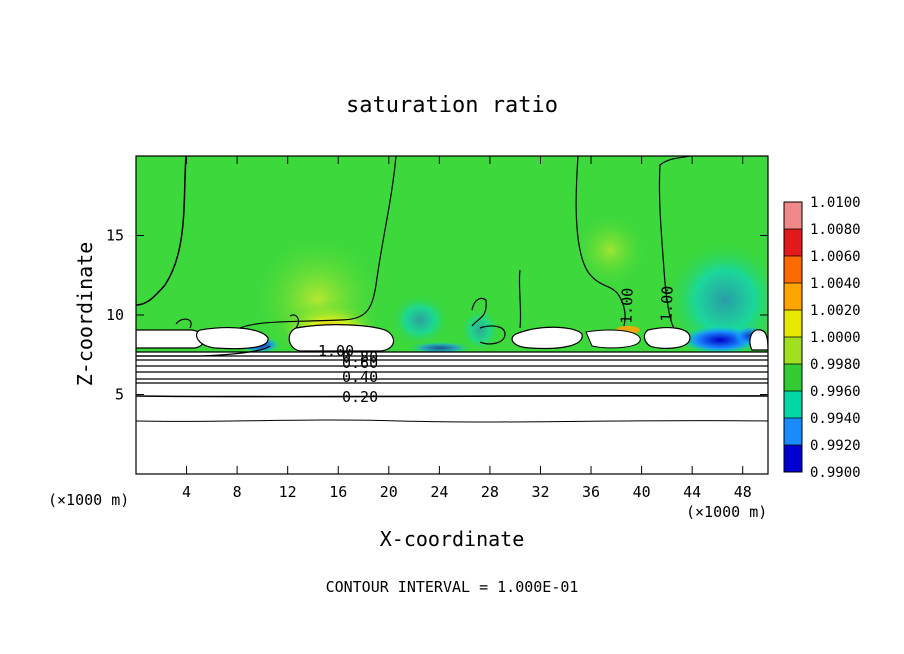 The height and width of the screenshot is (654, 904). I want to click on x-tick-label: 16, so click(338, 492).